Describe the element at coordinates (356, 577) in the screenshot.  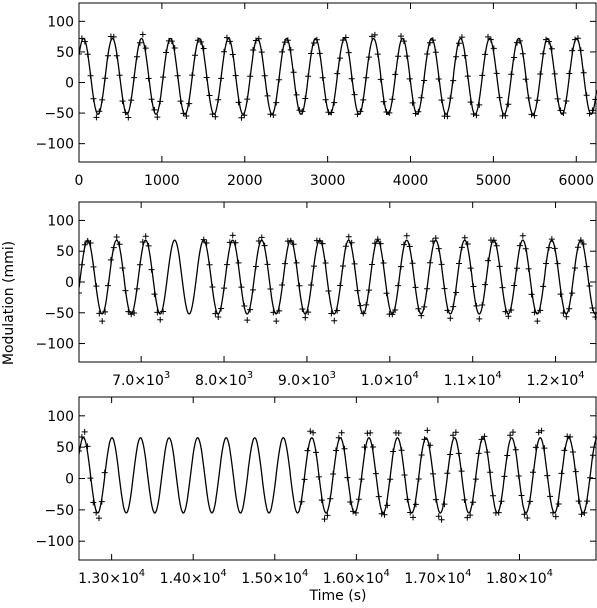
I see `x-tick-label: 1.60×10⁴` at that location.